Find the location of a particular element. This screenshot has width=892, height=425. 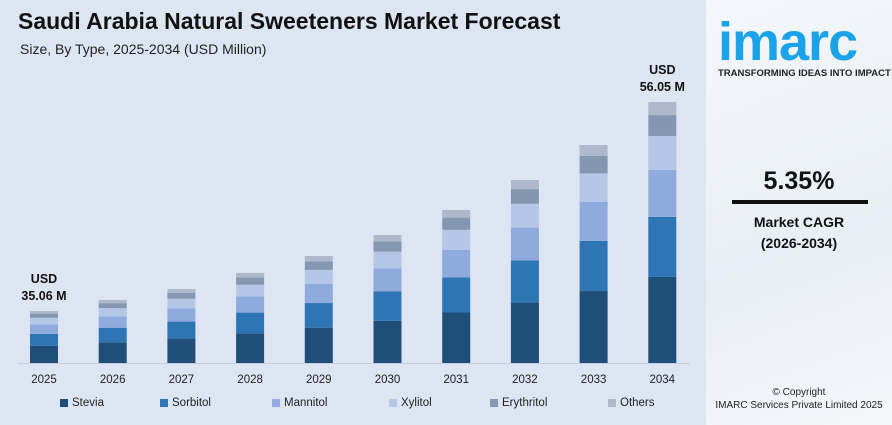

x-tick-label: 2034 is located at coordinates (663, 380).